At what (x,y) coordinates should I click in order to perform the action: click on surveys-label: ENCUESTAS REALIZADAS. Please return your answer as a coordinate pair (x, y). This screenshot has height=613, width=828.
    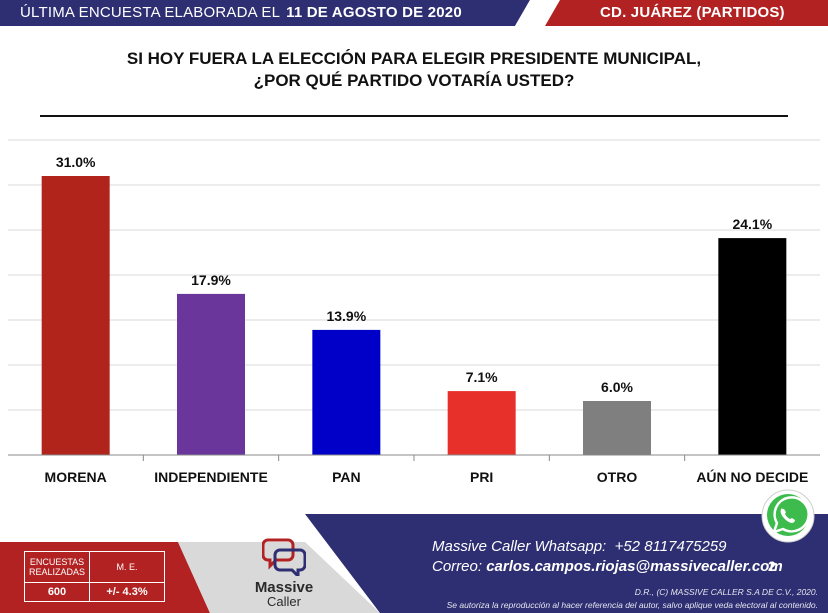
    Looking at the image, I should click on (57, 567).